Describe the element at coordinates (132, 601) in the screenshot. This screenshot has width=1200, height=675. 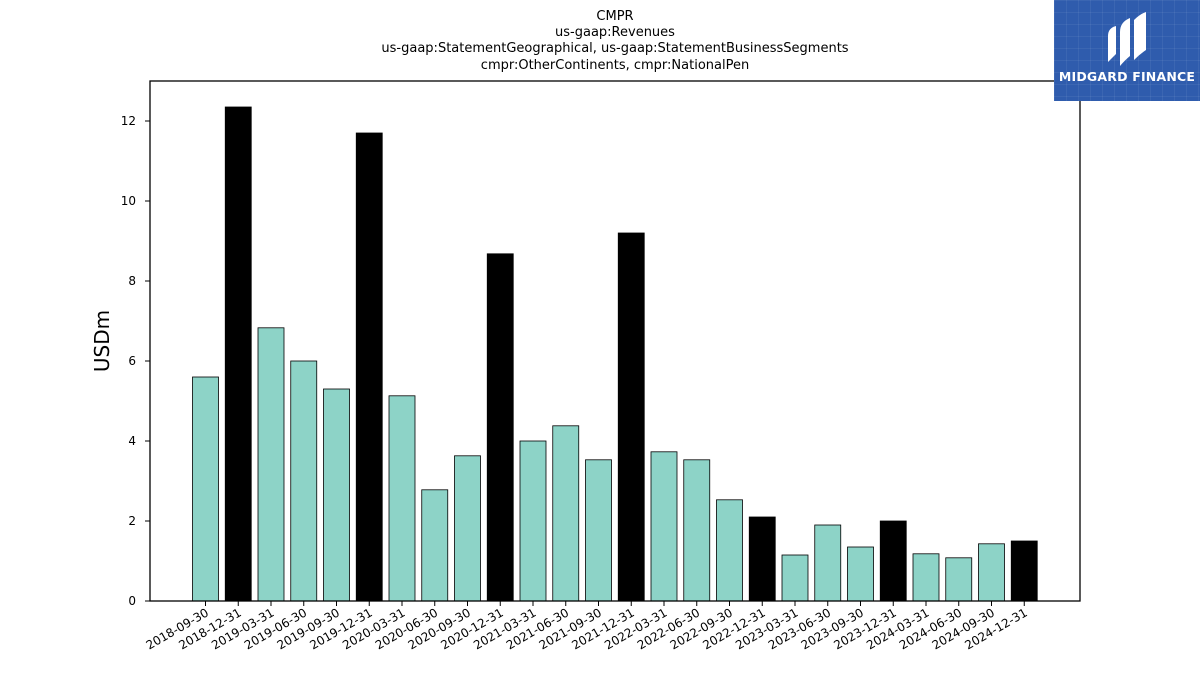
I see `y-tick-label: 0` at that location.